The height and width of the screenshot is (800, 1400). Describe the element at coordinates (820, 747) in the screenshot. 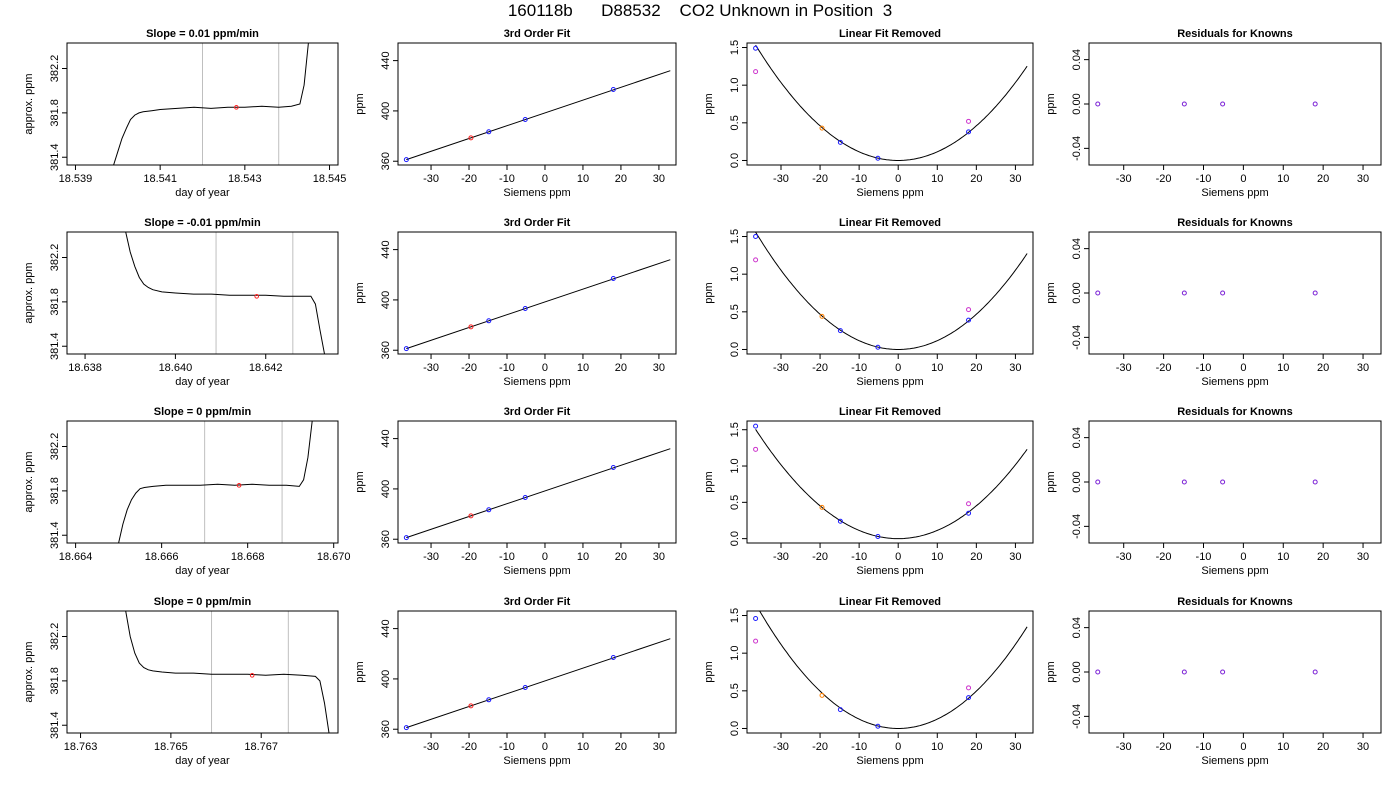

I see `r4-residual-curve-xtick-label-2: -20` at that location.